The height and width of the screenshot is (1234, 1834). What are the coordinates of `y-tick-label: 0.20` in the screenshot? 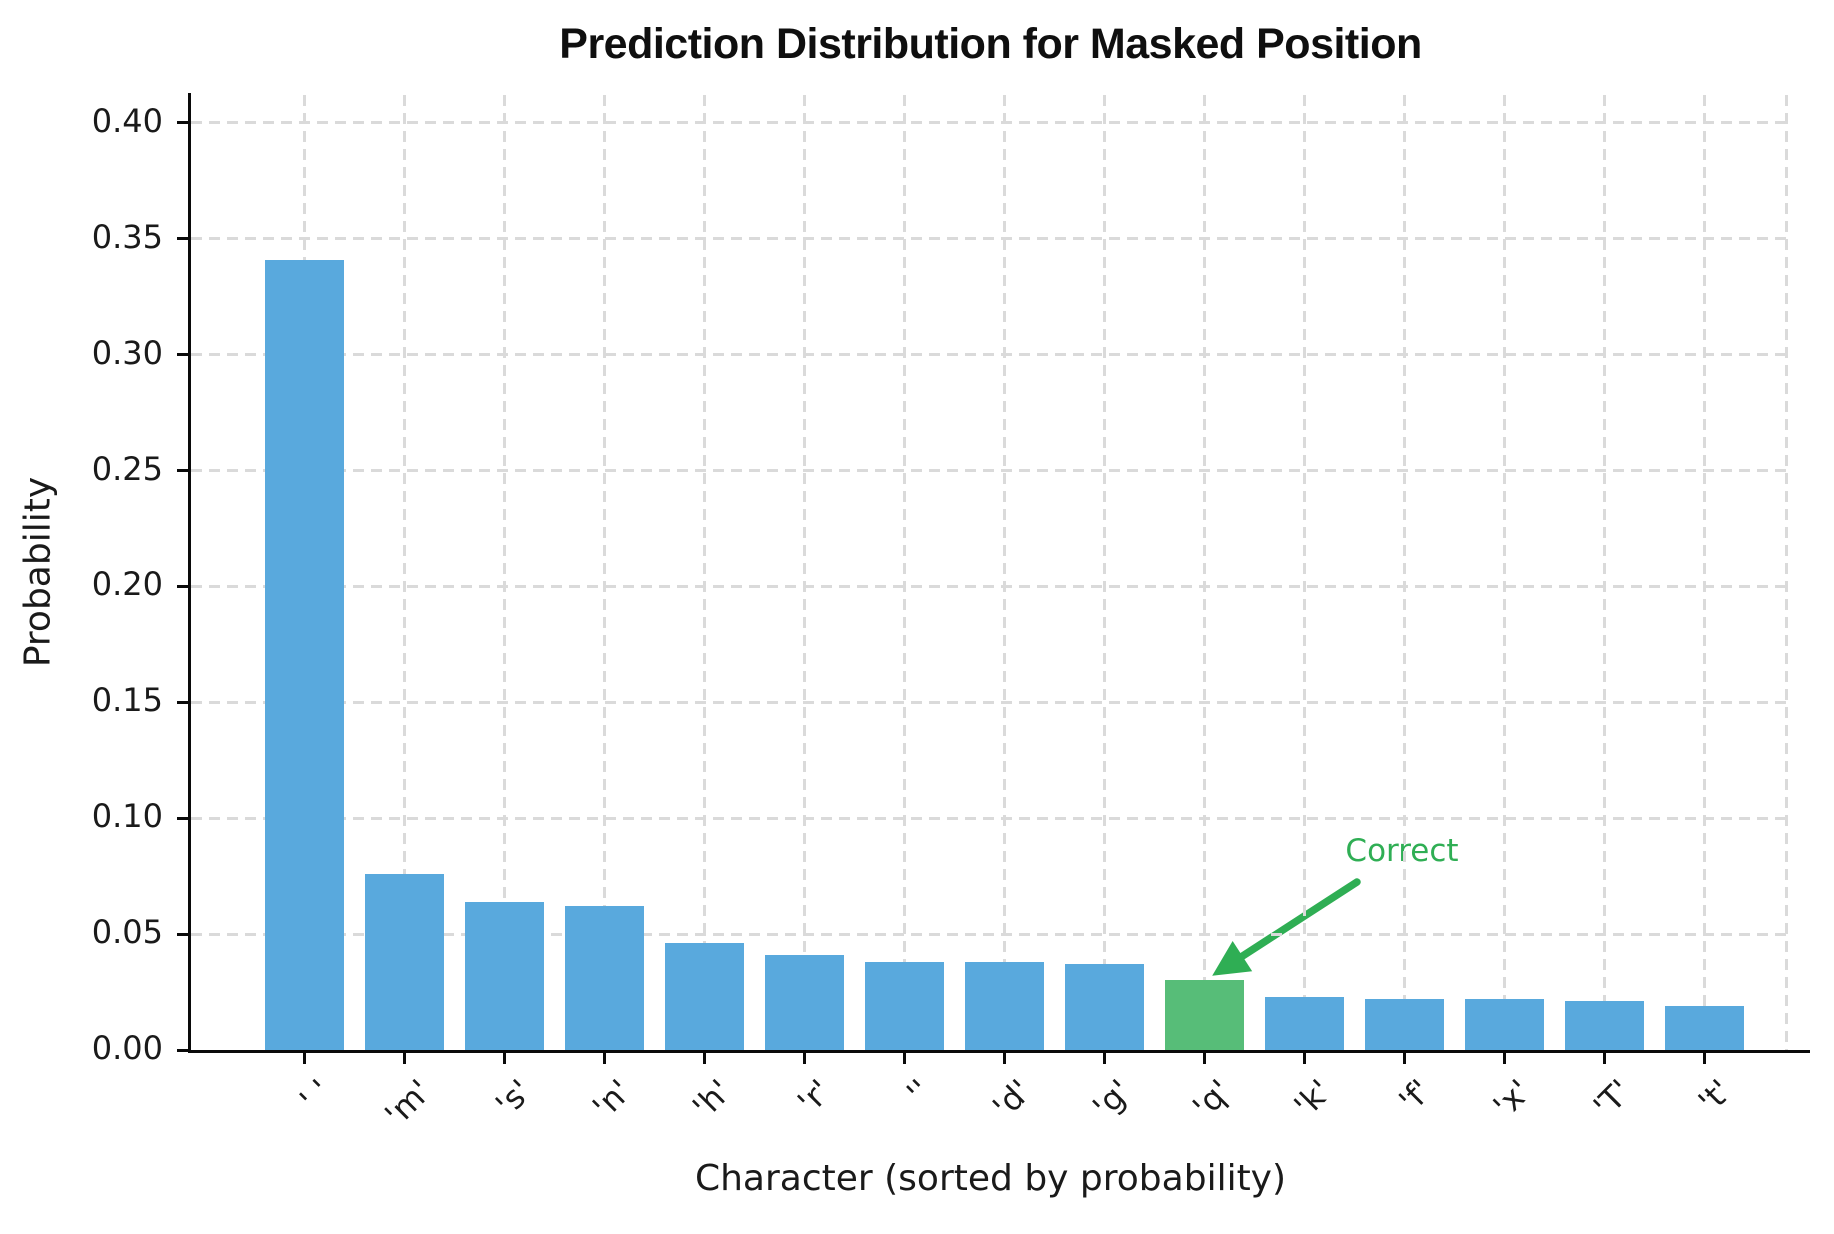 It's located at (127, 584).